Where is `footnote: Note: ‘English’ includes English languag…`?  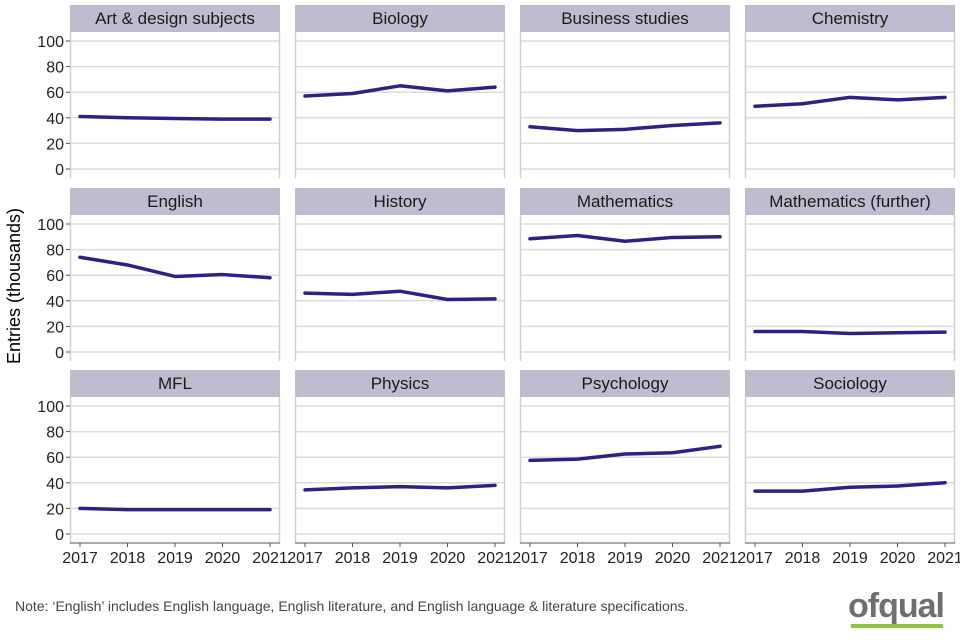
footnote: Note: ‘English’ includes English languag… is located at coordinates (352, 606).